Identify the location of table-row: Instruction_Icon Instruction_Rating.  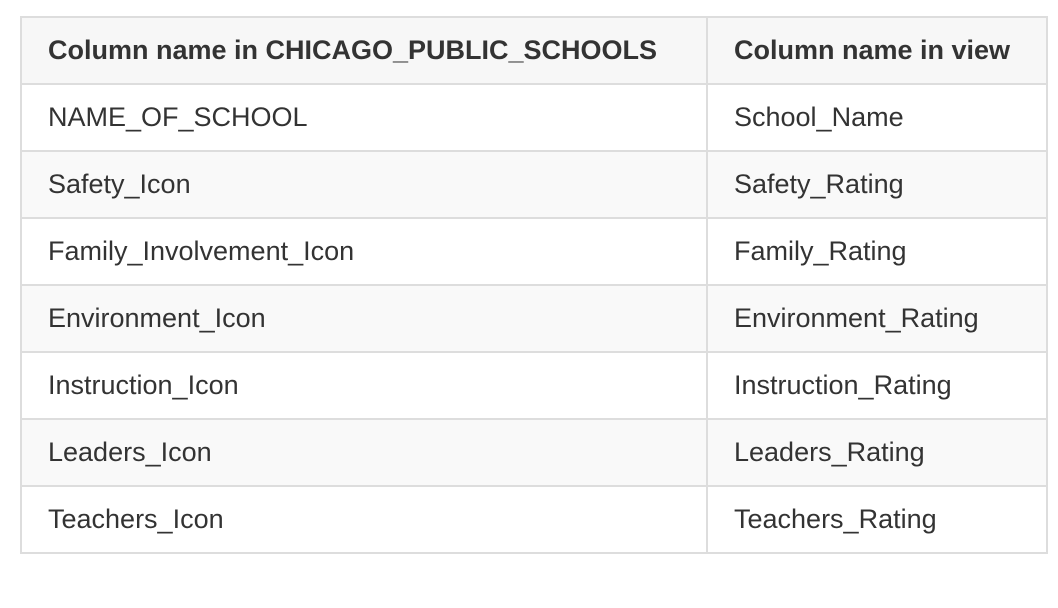
(534, 385).